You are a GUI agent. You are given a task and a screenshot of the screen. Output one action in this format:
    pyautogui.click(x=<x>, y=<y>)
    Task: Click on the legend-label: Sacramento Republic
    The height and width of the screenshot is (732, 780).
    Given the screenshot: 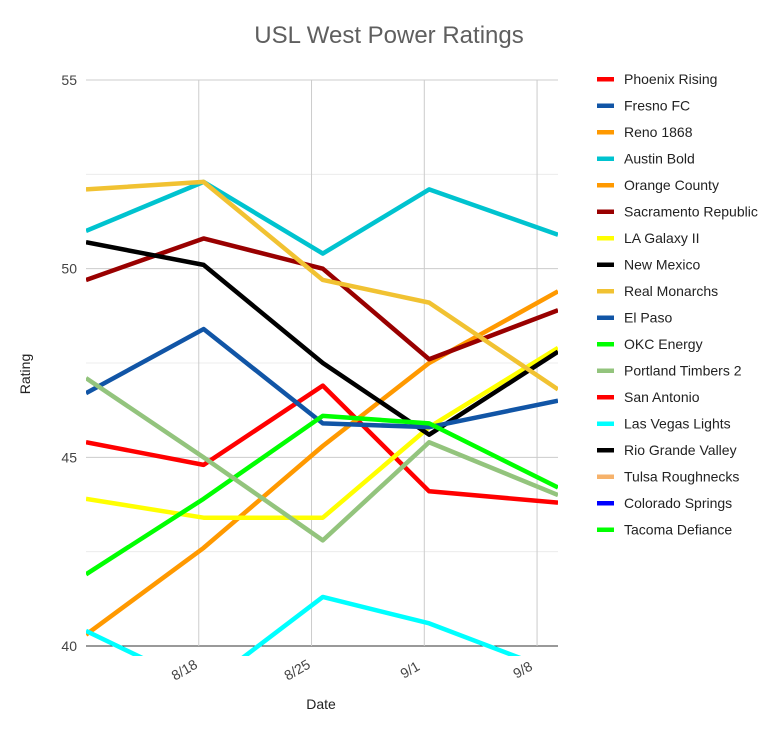 What is the action you would take?
    pyautogui.click(x=691, y=212)
    